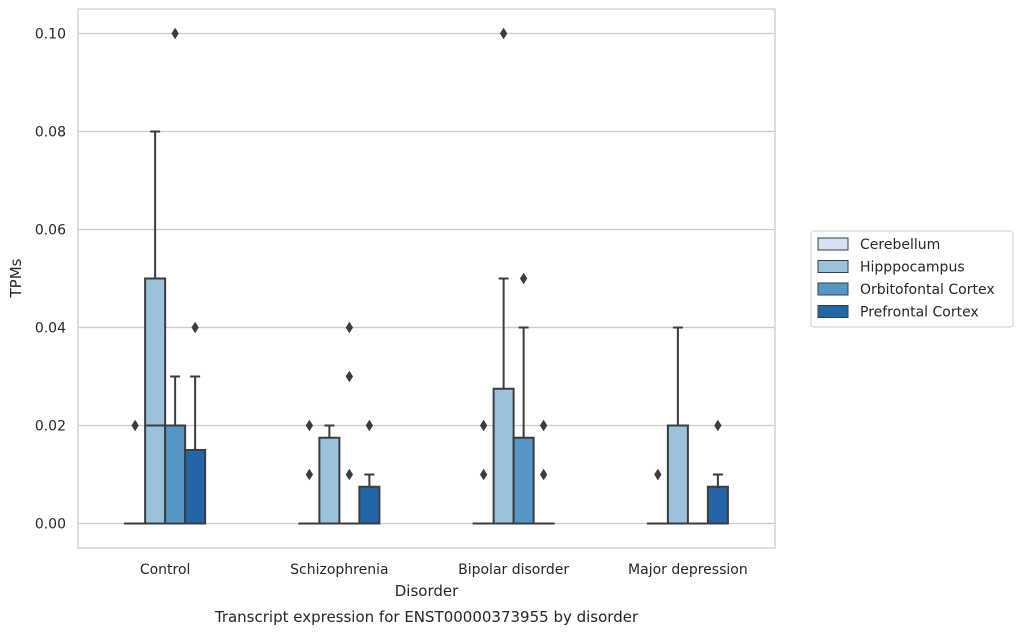  I want to click on x-axis-title: Disorder, so click(427, 591).